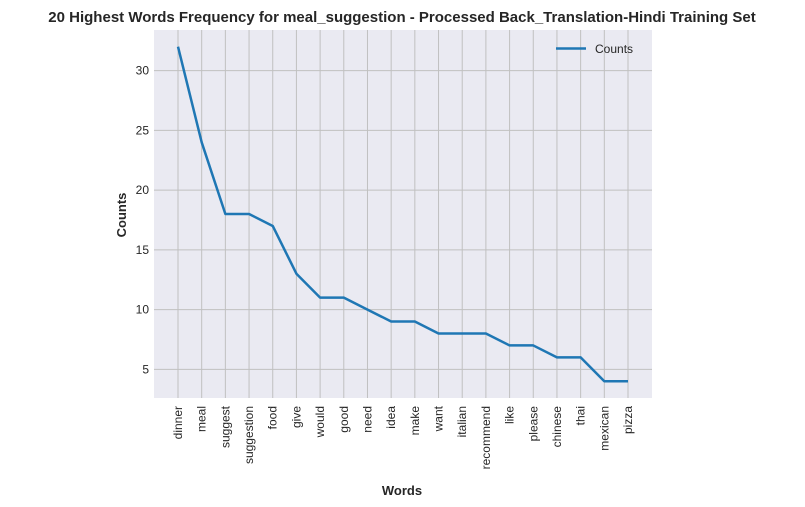 The width and height of the screenshot is (805, 507). I want to click on x-tick-label: idea, so click(391, 417).